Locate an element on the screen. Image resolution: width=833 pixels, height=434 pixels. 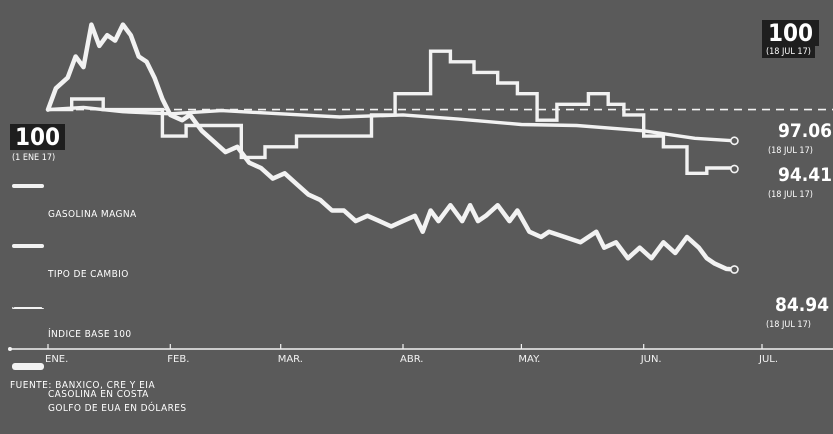
x-tick-label-jul: JUL. is located at coordinates (768, 359).